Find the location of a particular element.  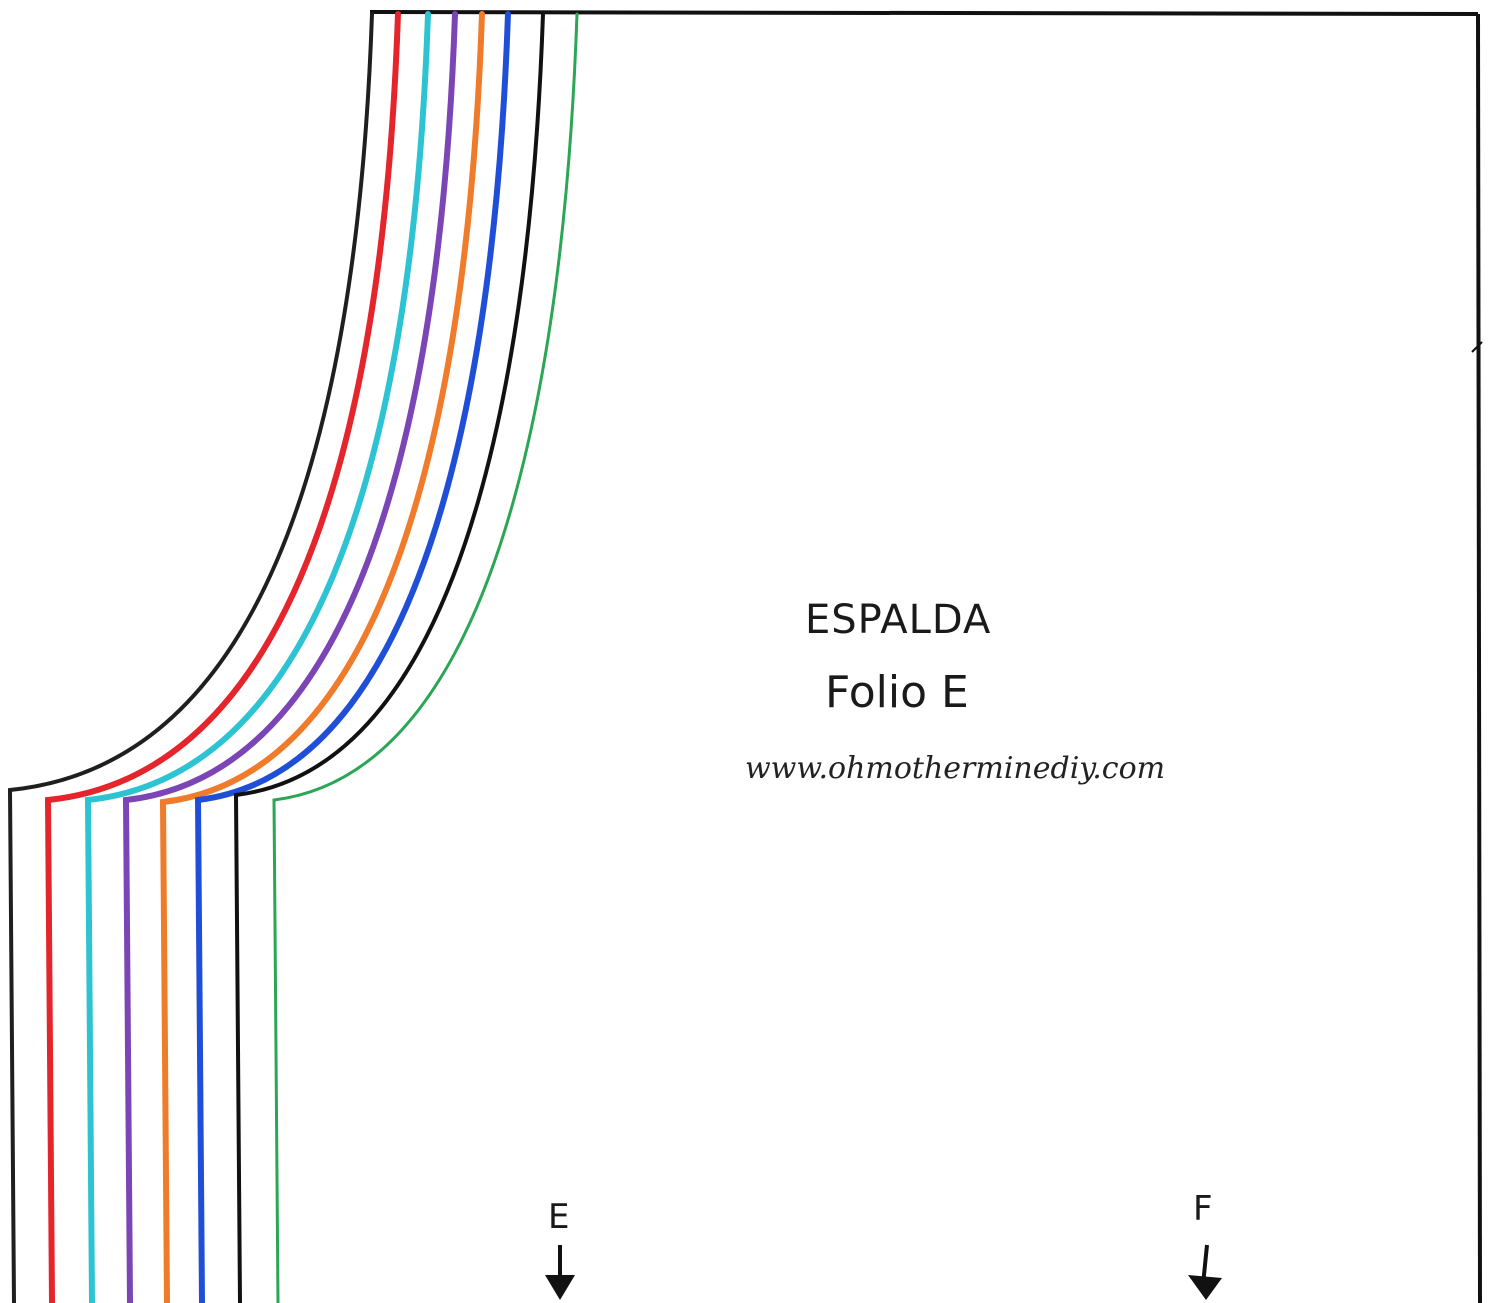

pattern-subtitle: Folio E is located at coordinates (897, 692).